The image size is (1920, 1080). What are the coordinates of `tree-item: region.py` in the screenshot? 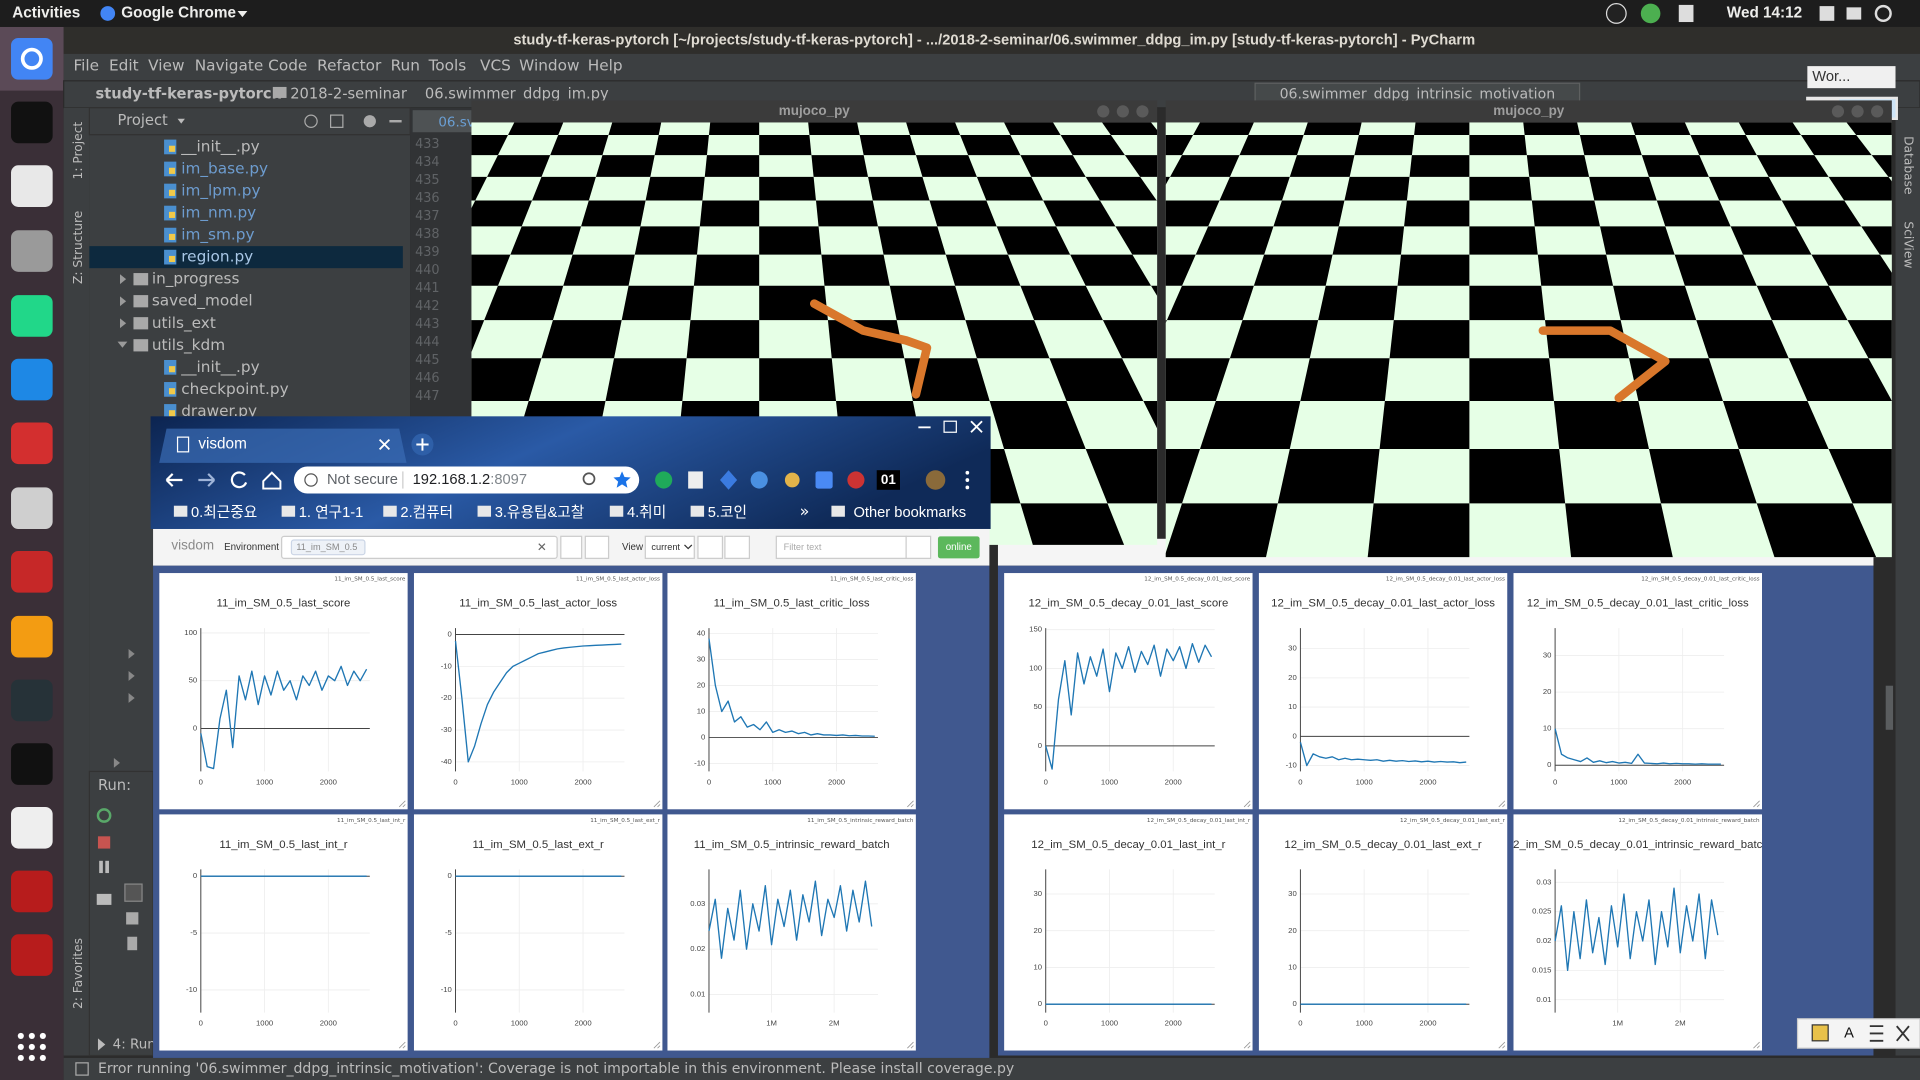 It's located at (217, 257).